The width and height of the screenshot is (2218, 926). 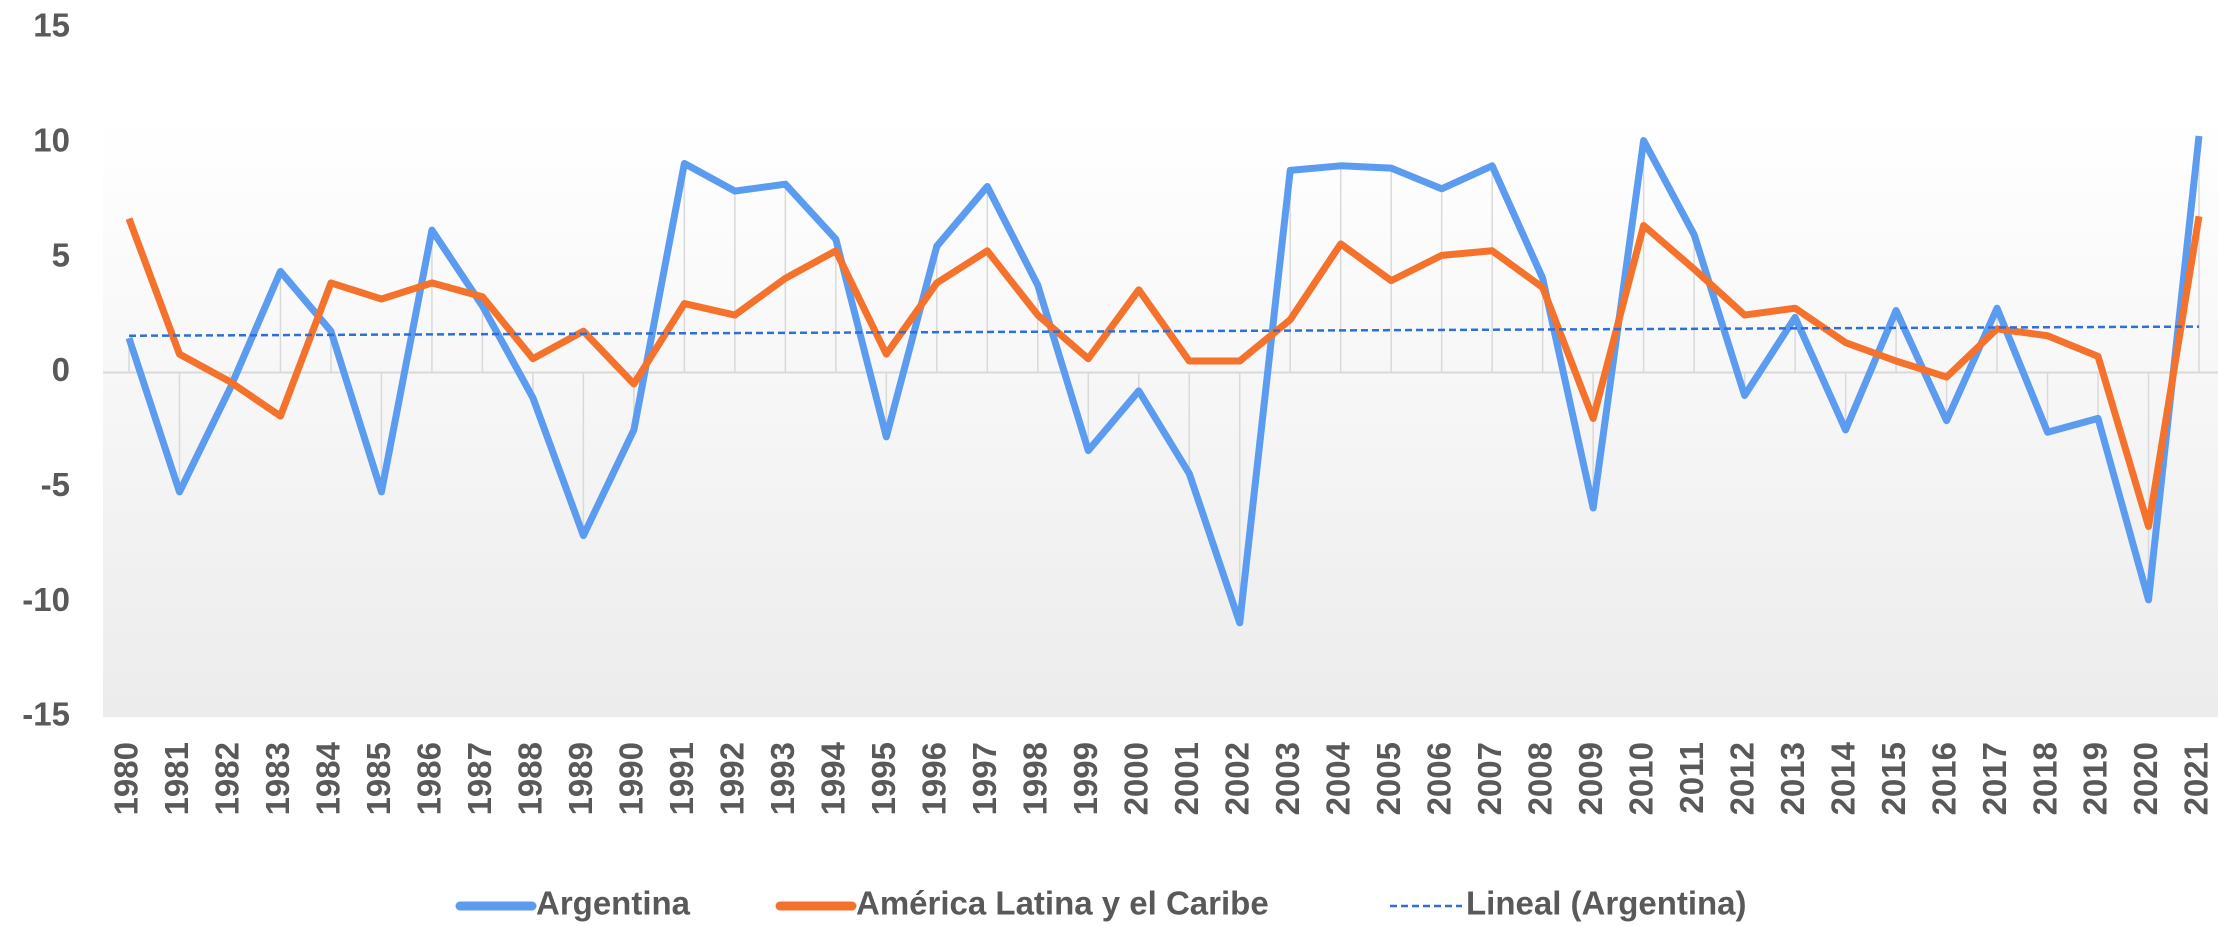 What do you see at coordinates (1034, 778) in the screenshot?
I see `x-tick-label: 1998` at bounding box center [1034, 778].